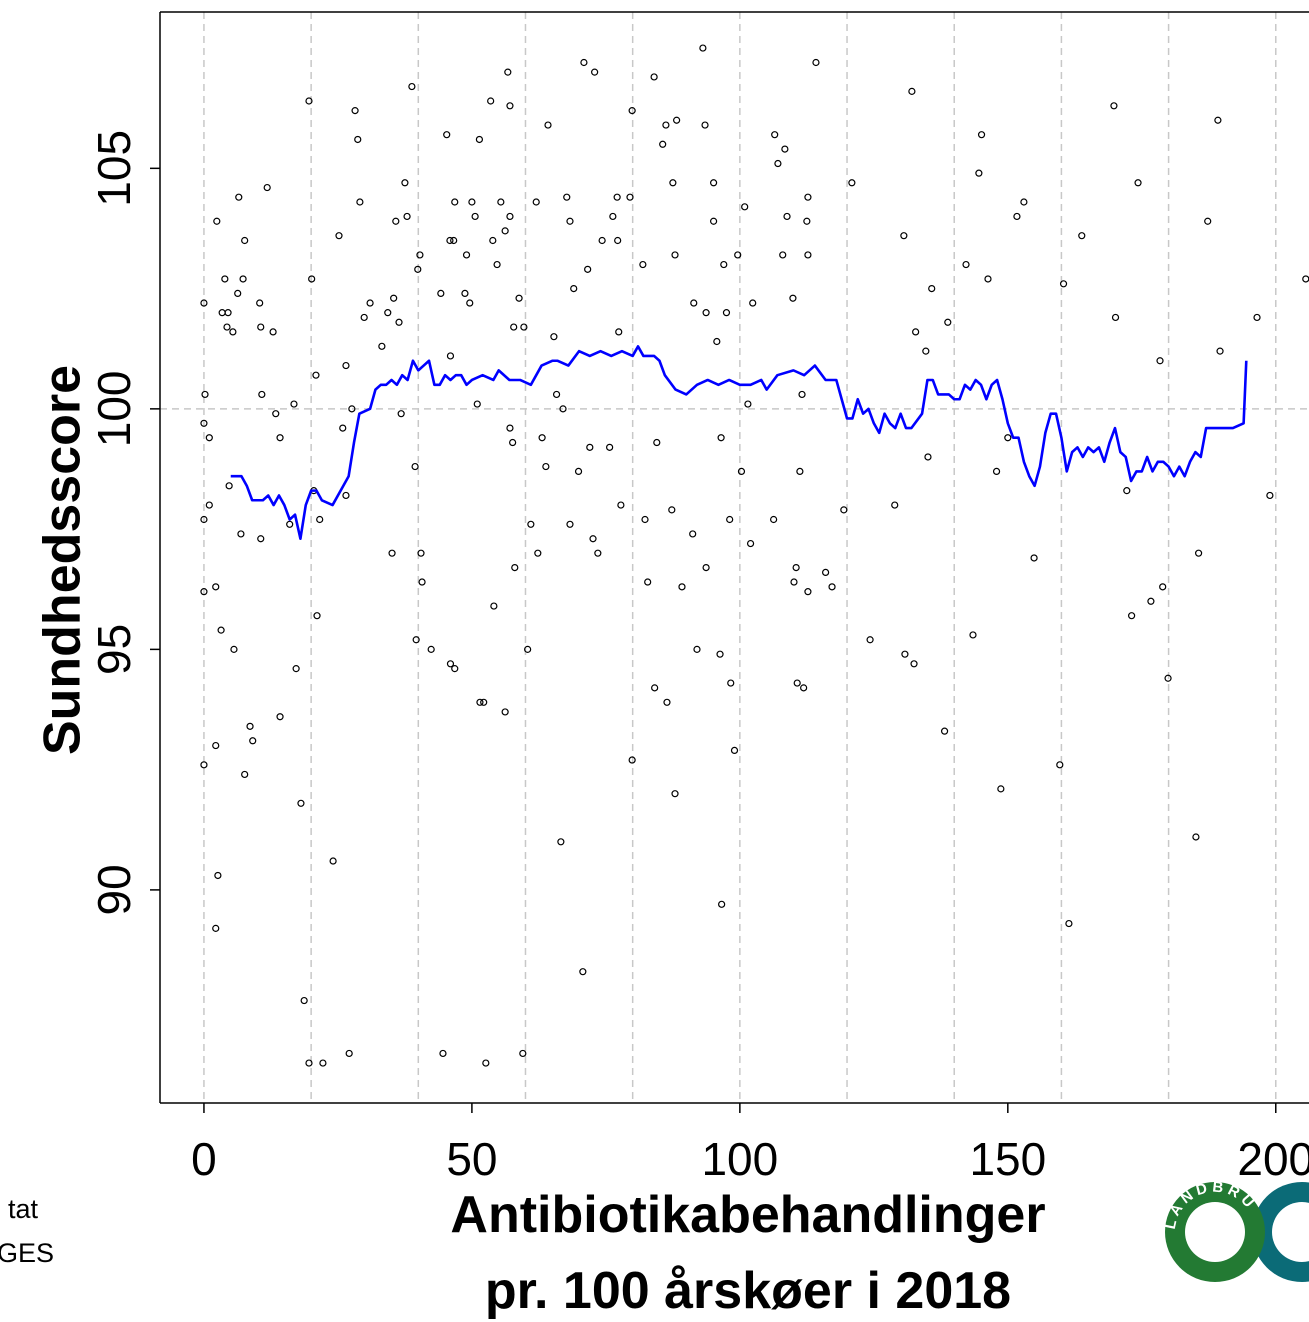 This screenshot has height=1322, width=1309. I want to click on footer-text: tat, so click(23, 1209).